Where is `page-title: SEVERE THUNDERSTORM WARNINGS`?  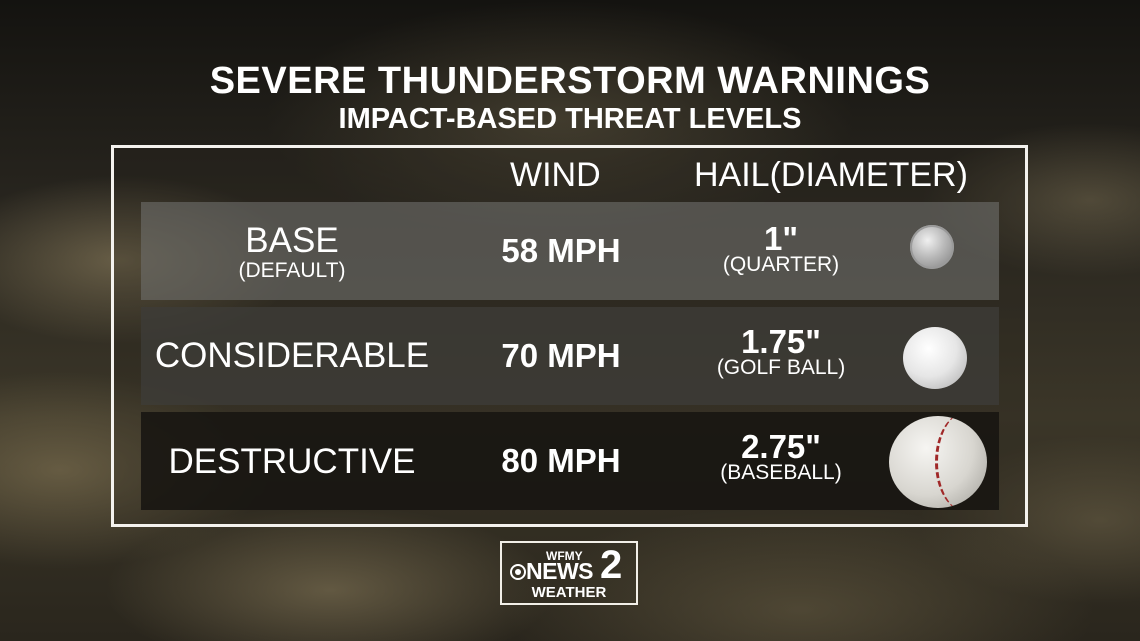
page-title: SEVERE THUNDERSTORM WARNINGS is located at coordinates (570, 81).